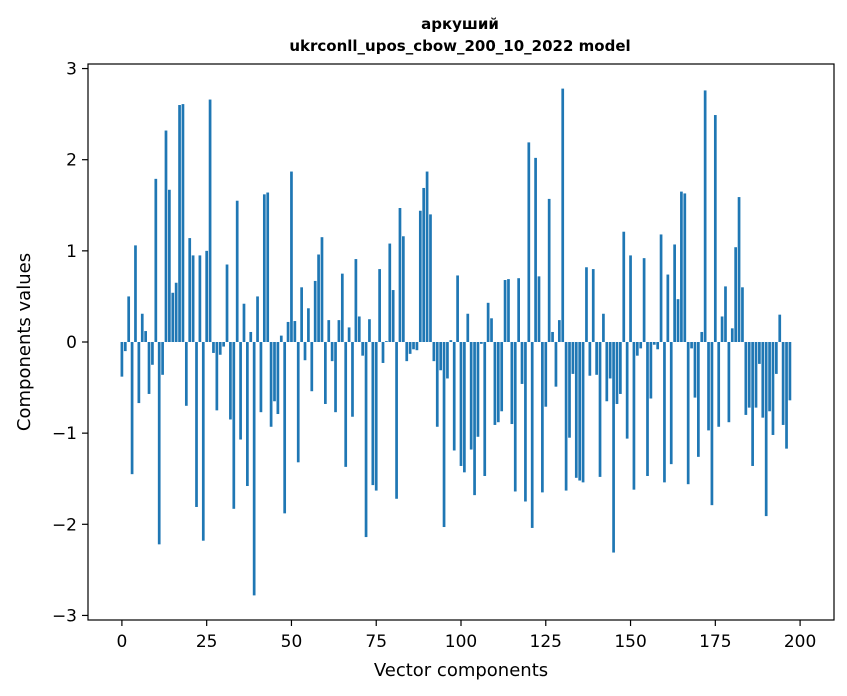 This screenshot has width=847, height=696. What do you see at coordinates (376, 642) in the screenshot?
I see `x-tick-label: 75` at bounding box center [376, 642].